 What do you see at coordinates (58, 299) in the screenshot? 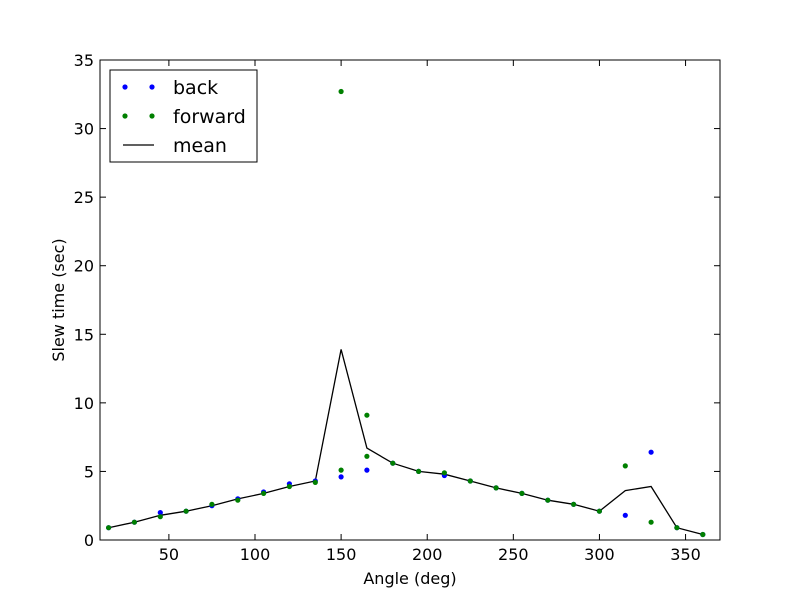
I see `y-axis-label: Slew time (sec)` at bounding box center [58, 299].